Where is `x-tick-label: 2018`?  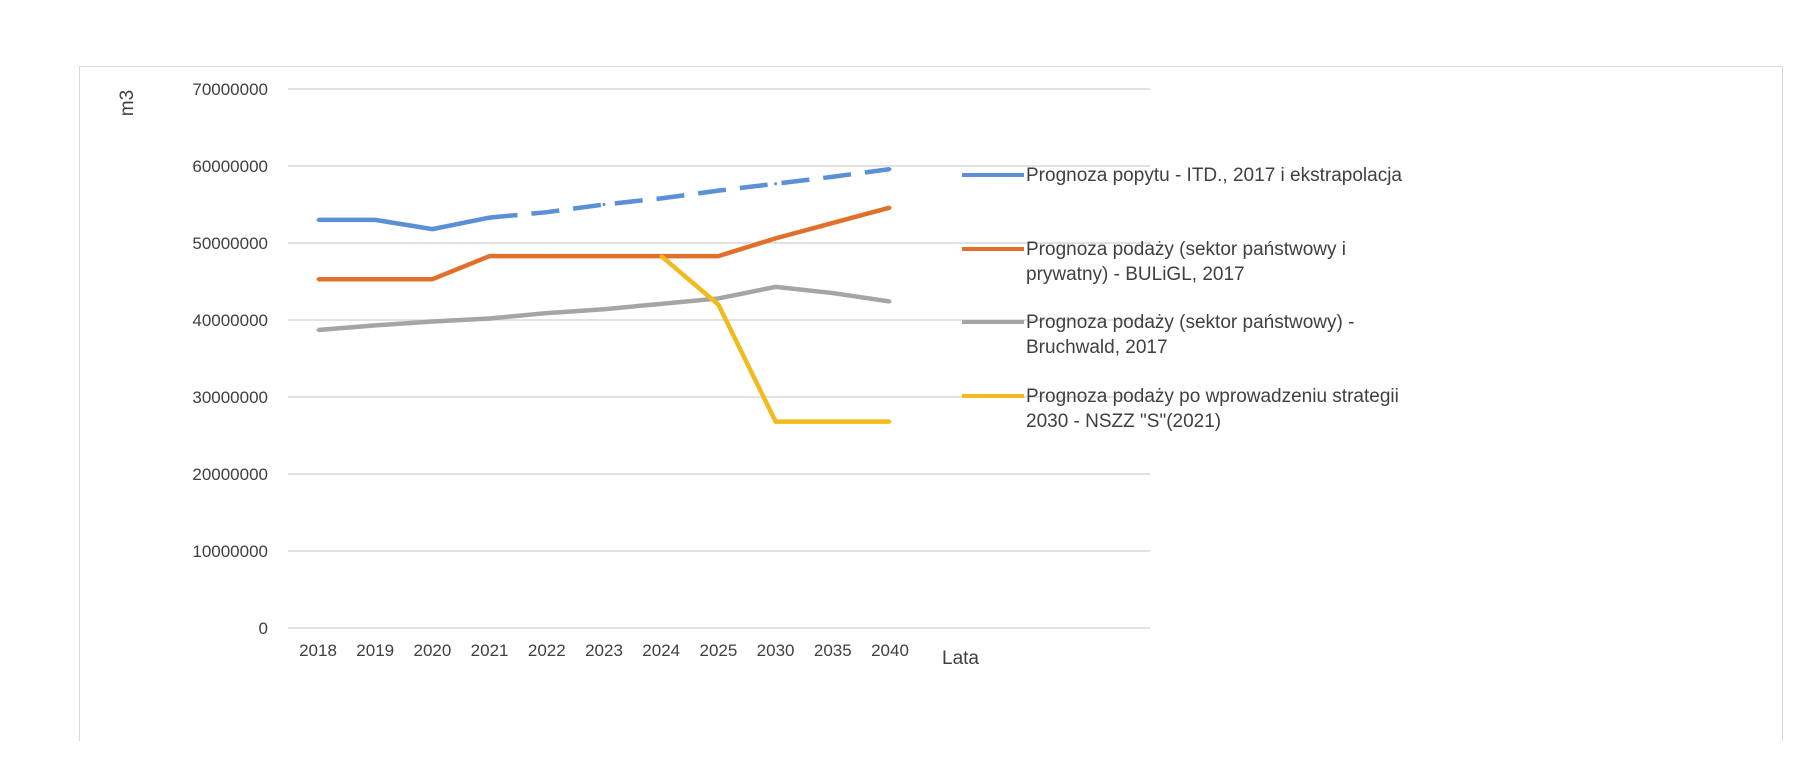
x-tick-label: 2018 is located at coordinates (318, 650).